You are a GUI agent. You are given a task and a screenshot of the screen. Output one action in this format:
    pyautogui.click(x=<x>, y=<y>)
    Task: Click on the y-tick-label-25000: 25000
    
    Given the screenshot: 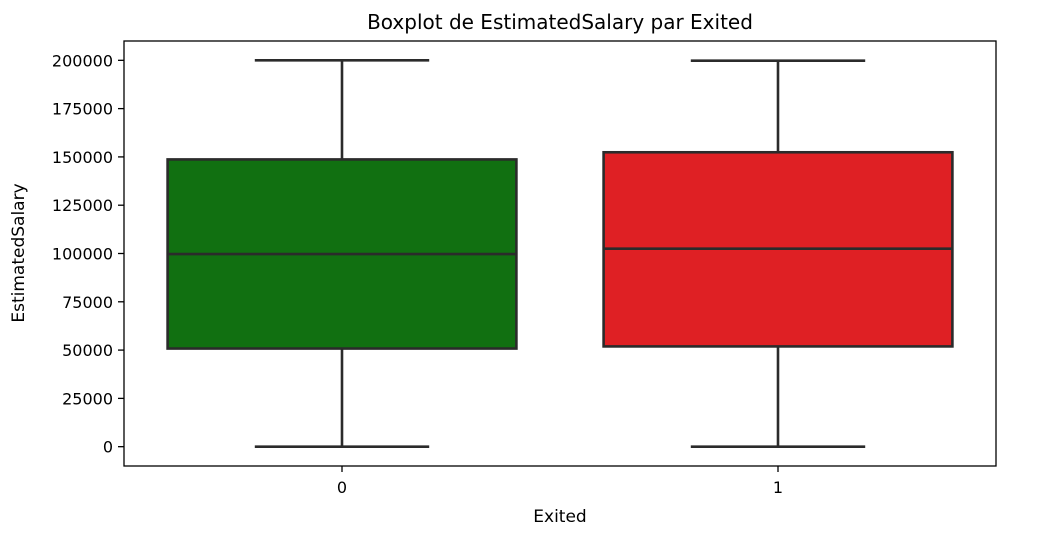 What is the action you would take?
    pyautogui.click(x=87, y=398)
    